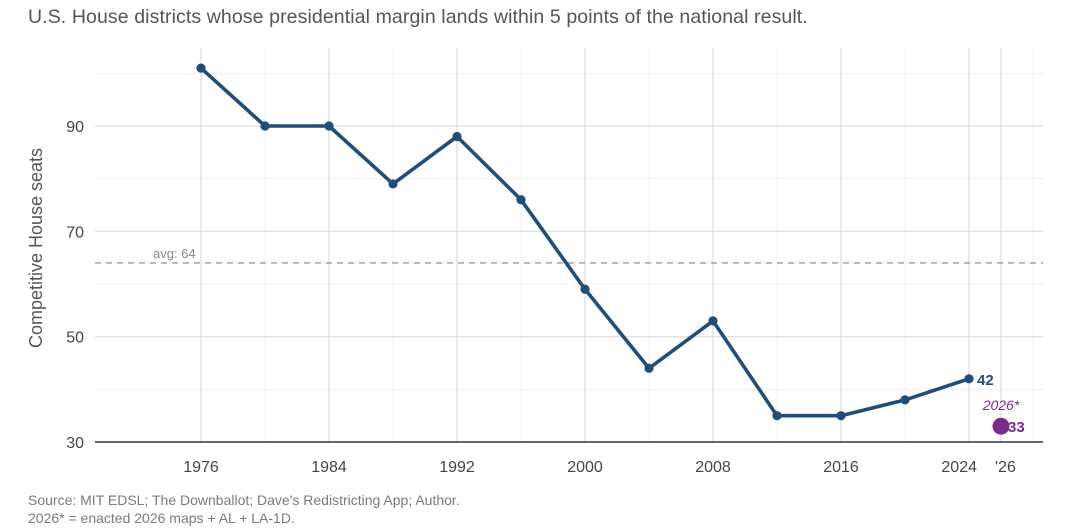 This screenshot has height=530, width=1080. Describe the element at coordinates (174, 253) in the screenshot. I see `average-label: avg: 64` at that location.